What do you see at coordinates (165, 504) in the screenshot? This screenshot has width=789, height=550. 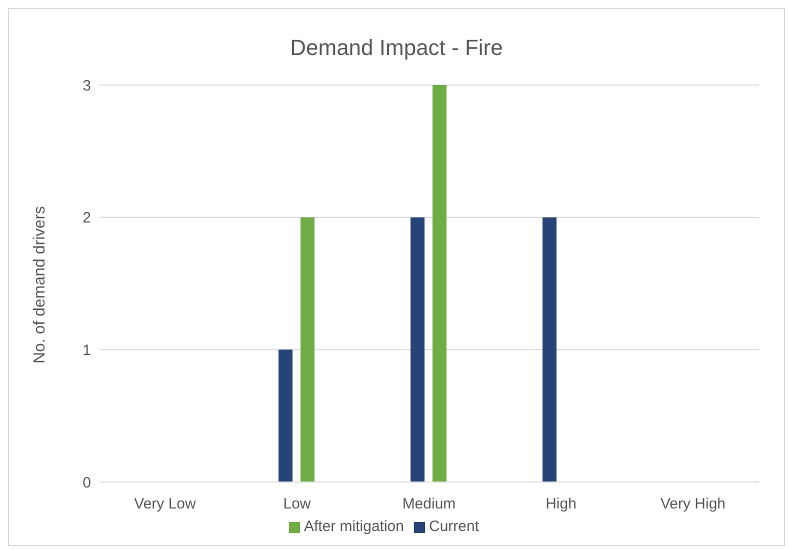 I see `x-tick-label: Very Low` at bounding box center [165, 504].